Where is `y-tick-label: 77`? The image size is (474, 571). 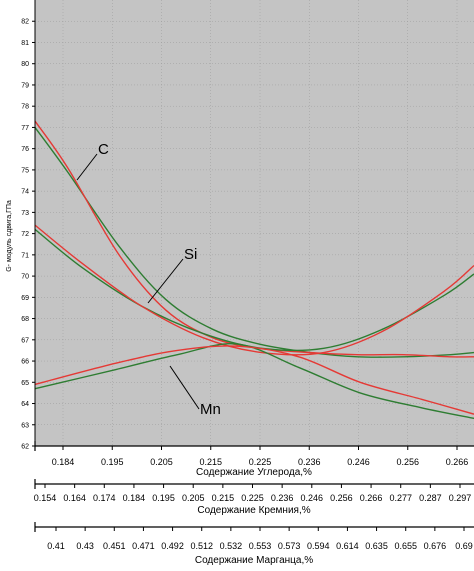 y-tick-label: 77 is located at coordinates (25, 128).